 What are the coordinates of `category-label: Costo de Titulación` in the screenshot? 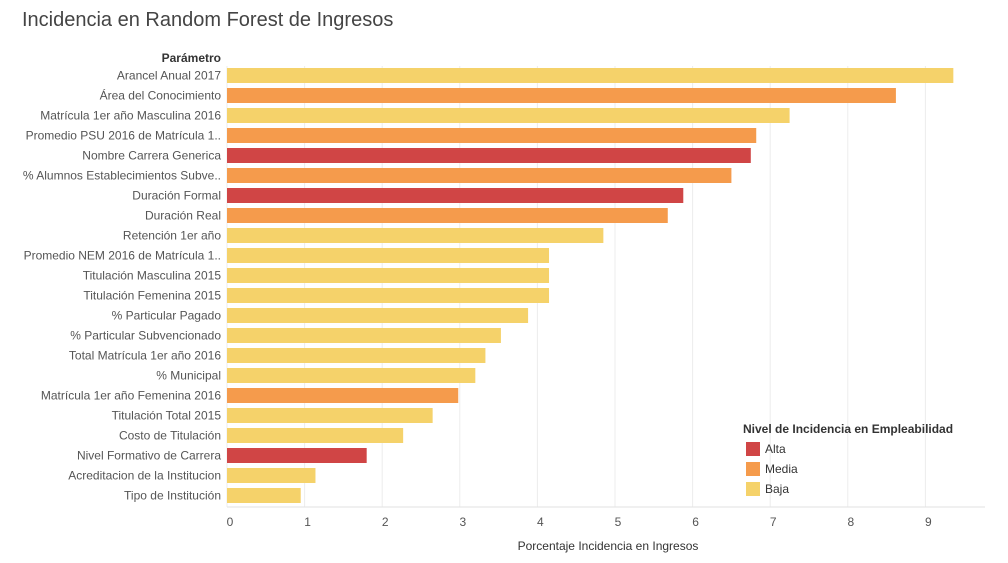 It's located at (170, 436).